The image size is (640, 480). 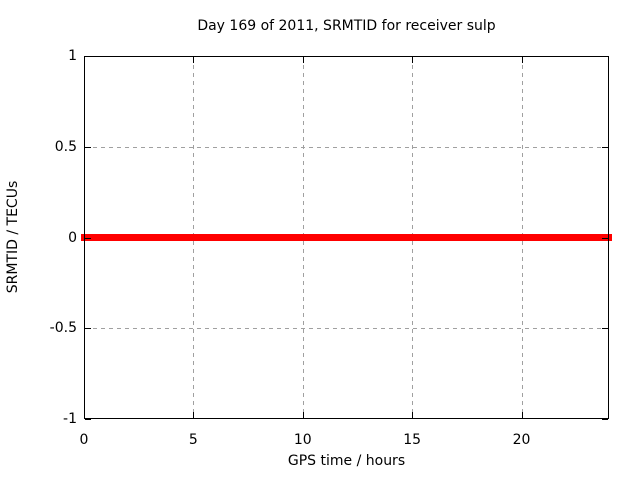 I want to click on y-axis-label: SRMTID / TECUs, so click(x=13, y=237).